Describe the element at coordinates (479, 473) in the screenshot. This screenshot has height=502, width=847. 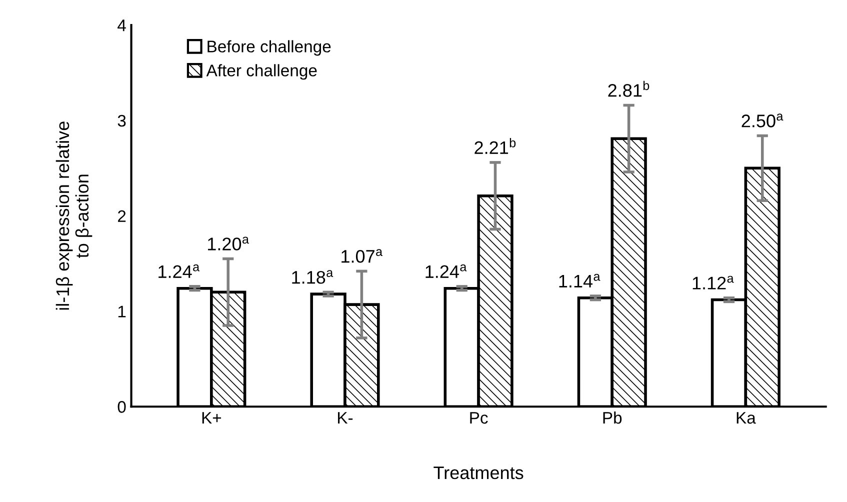
I see `x-axis-title: Treatments` at that location.